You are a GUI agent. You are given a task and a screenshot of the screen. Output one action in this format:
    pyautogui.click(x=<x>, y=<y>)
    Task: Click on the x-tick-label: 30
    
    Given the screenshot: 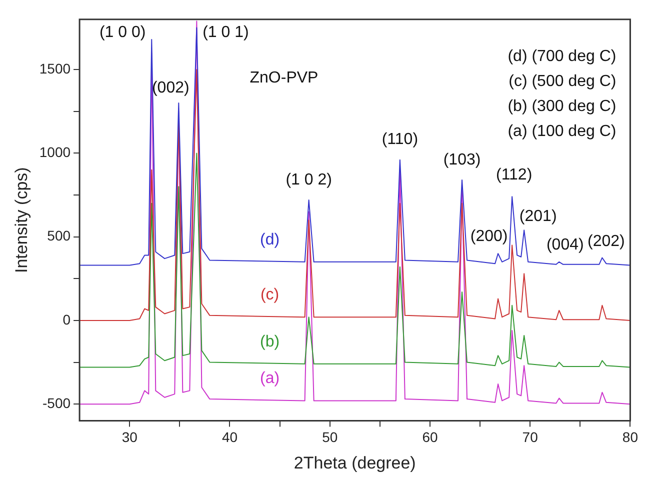 What is the action you would take?
    pyautogui.click(x=130, y=437)
    